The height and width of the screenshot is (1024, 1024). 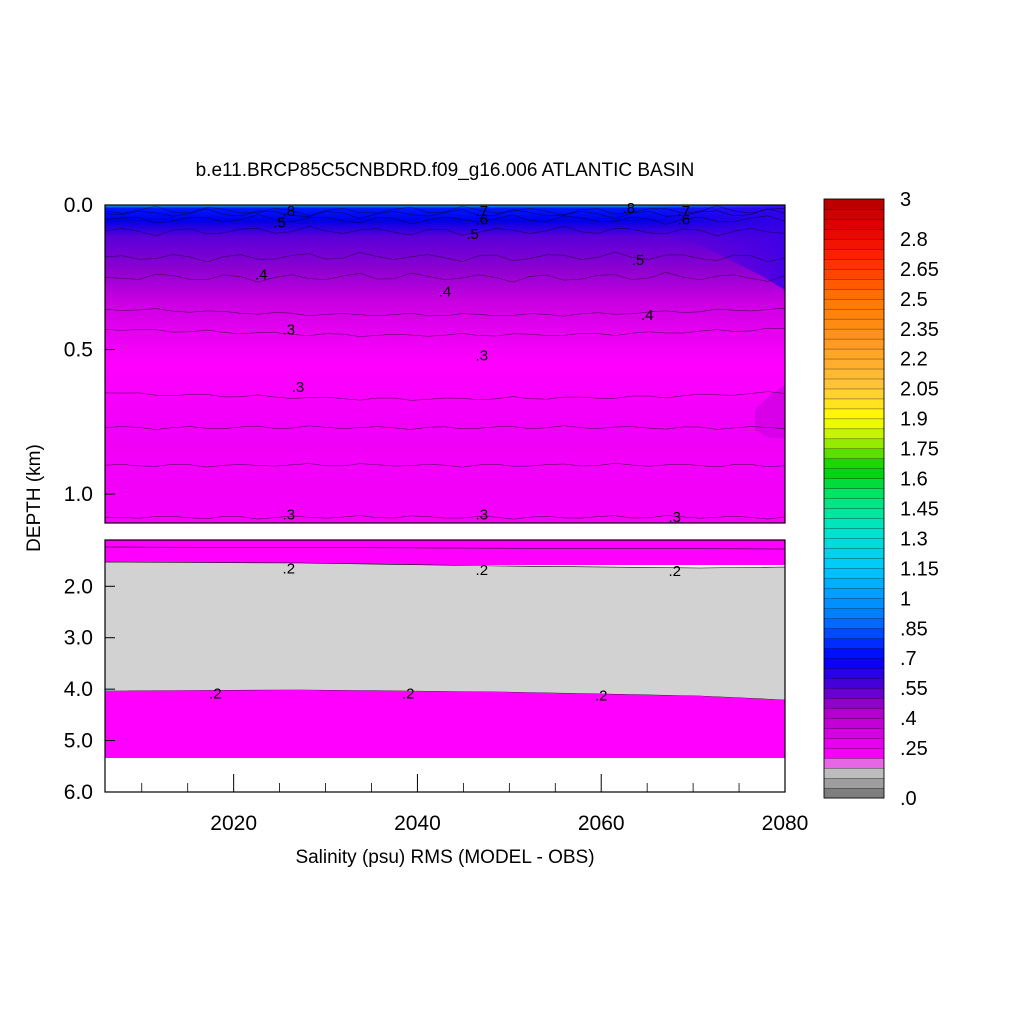 What do you see at coordinates (78, 689) in the screenshot?
I see `y-tick-label: 4.0` at bounding box center [78, 689].